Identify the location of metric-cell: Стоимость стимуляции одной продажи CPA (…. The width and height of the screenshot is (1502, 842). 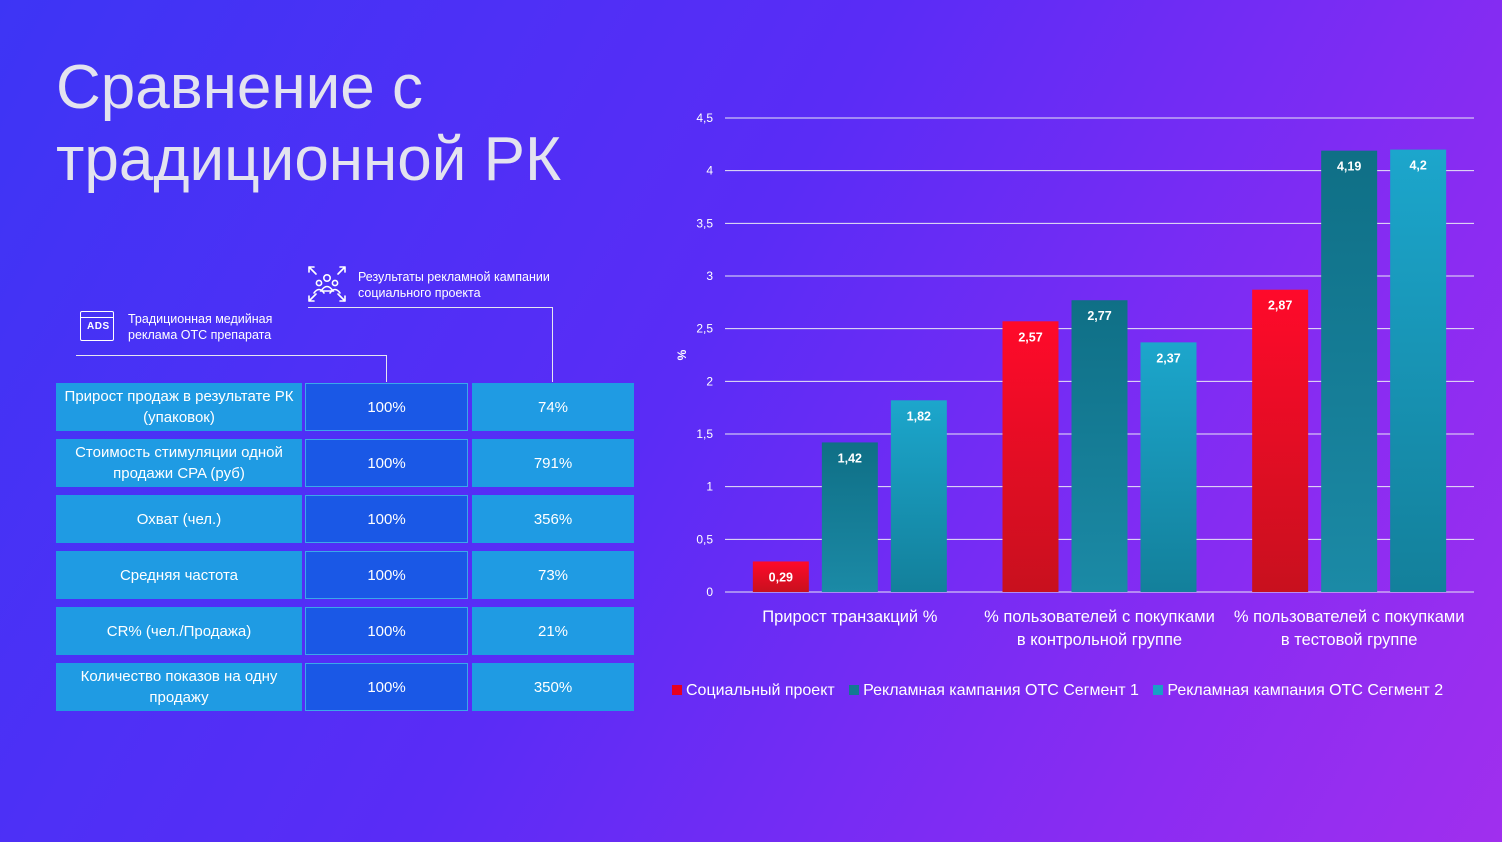
(179, 463).